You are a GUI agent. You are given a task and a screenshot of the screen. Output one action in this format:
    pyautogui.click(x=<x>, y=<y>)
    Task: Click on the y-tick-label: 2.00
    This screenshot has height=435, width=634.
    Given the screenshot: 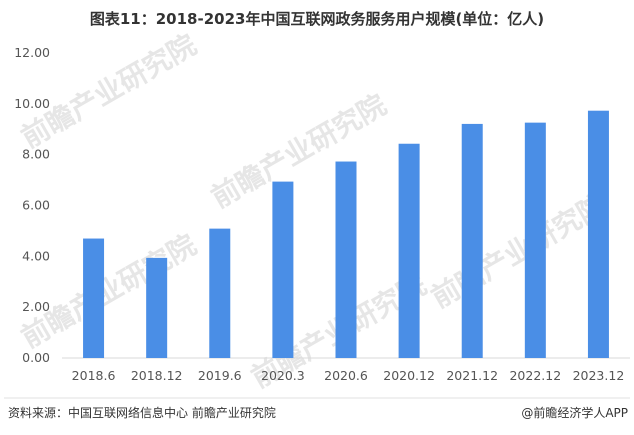 What is the action you would take?
    pyautogui.click(x=36, y=306)
    